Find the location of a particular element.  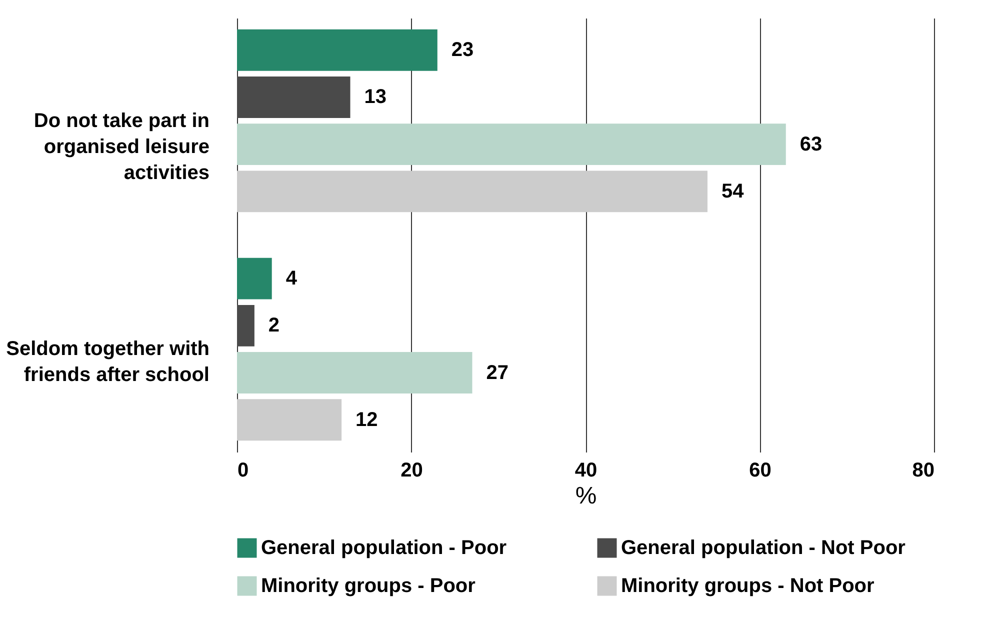

x-tick-label: 60 is located at coordinates (760, 471).